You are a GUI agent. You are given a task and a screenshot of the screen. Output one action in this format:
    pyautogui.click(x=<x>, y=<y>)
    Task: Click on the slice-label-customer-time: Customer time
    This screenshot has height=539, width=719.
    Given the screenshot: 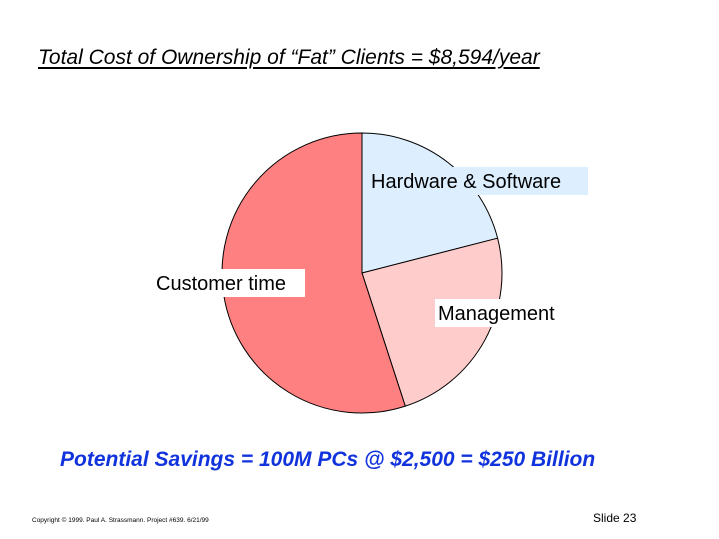 What is the action you would take?
    pyautogui.click(x=221, y=284)
    